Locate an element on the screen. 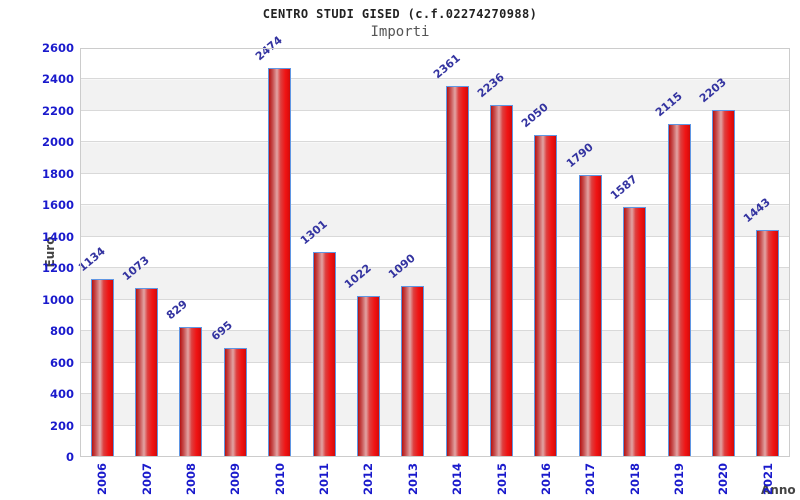 This screenshot has height=500, width=800. x-tick-label-2006: 2006 is located at coordinates (102, 479).